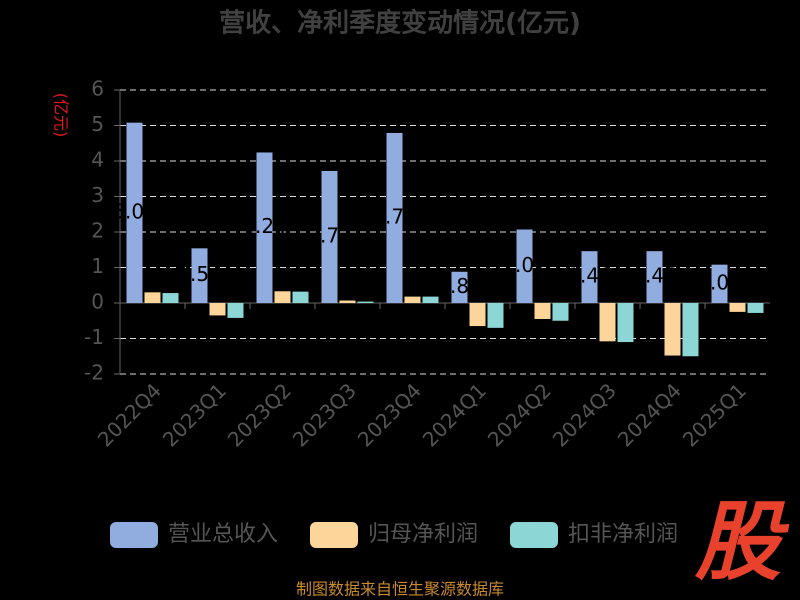  What do you see at coordinates (423, 534) in the screenshot?
I see `legend-label: 归母净利润` at bounding box center [423, 534].